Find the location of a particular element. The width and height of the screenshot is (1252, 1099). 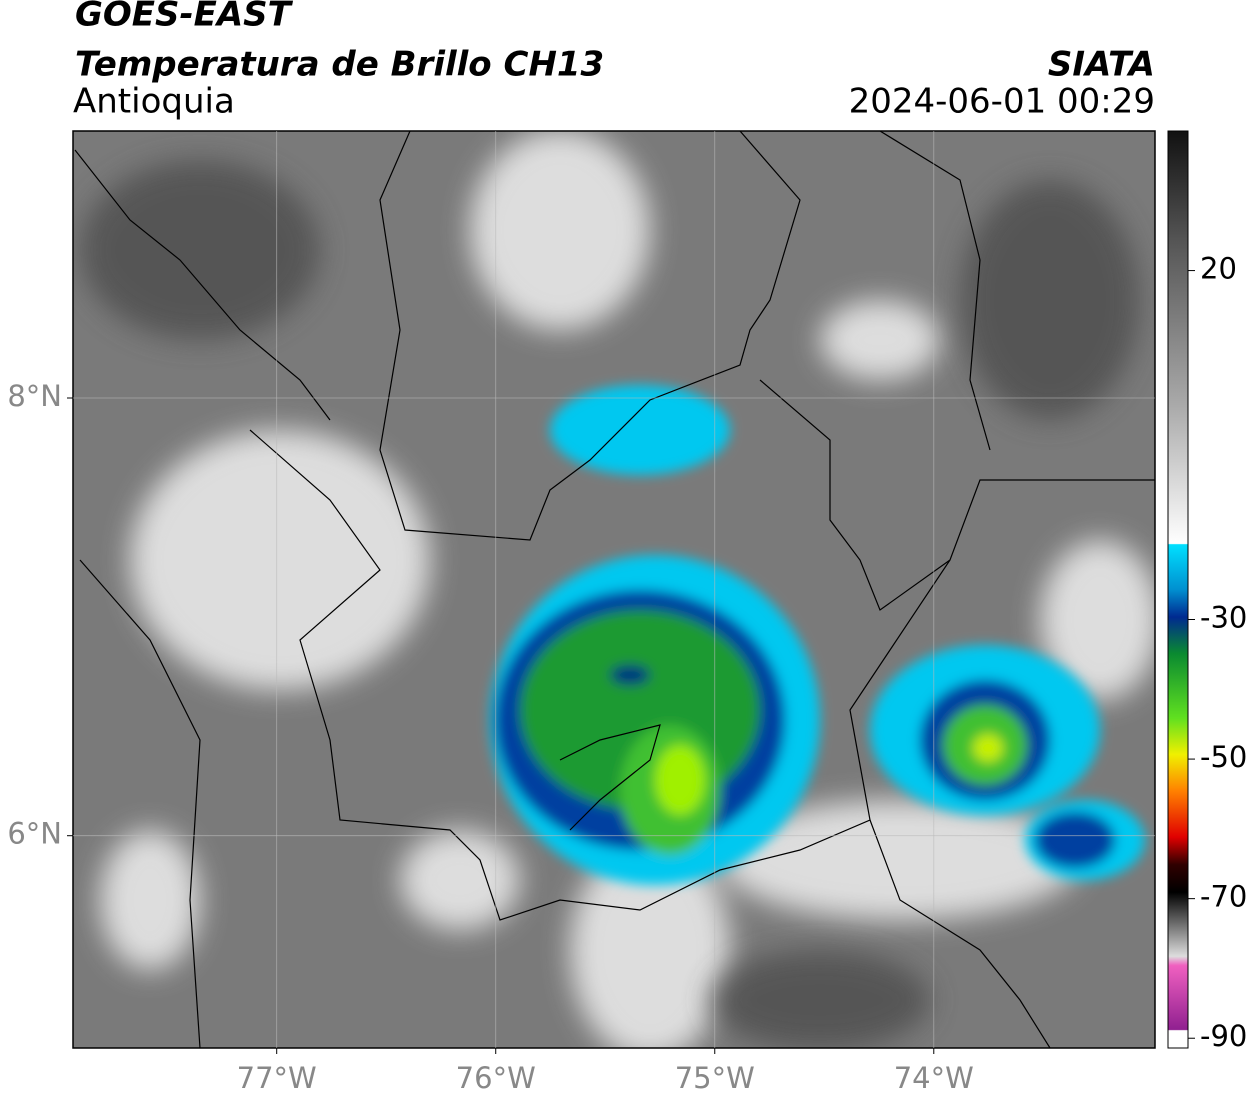

datetime: 2024-06-01 00:29 is located at coordinates (1002, 102).